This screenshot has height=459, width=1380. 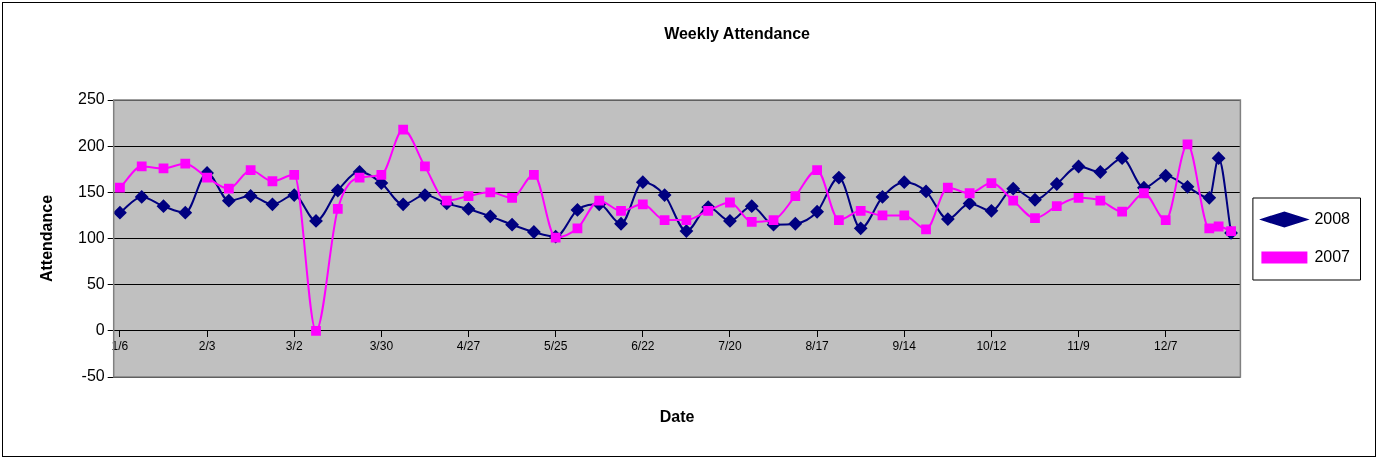 What do you see at coordinates (643, 346) in the screenshot?
I see `x-tick-label: 6/22` at bounding box center [643, 346].